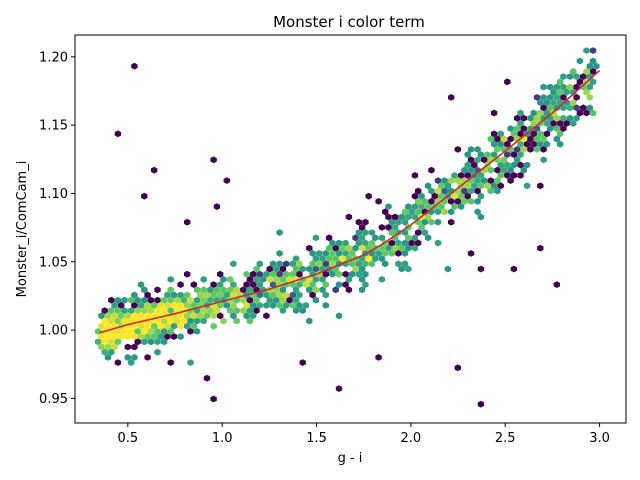 The width and height of the screenshot is (640, 480). What do you see at coordinates (57, 228) in the screenshot?
I see `y-axis: 0.95 1.00 1.05 1.10 1.15 1.20` at bounding box center [57, 228].